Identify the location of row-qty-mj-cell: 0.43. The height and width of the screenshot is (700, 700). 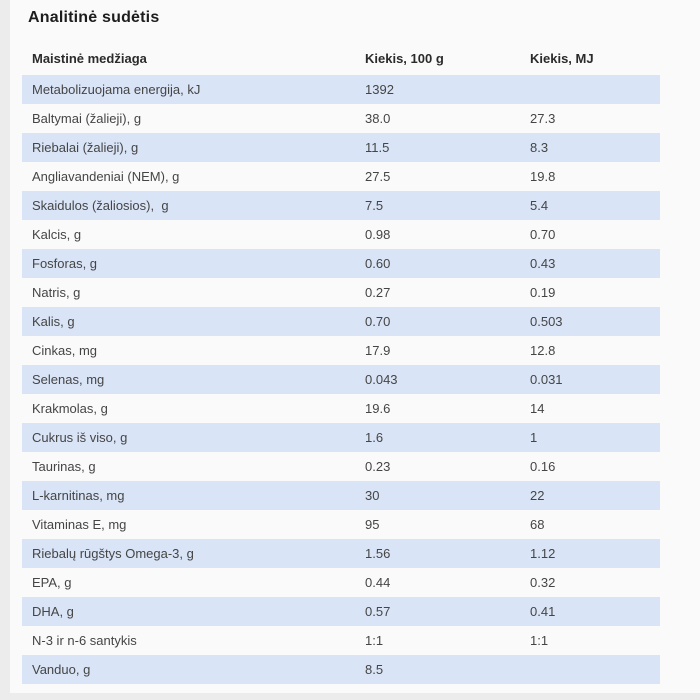
(543, 263).